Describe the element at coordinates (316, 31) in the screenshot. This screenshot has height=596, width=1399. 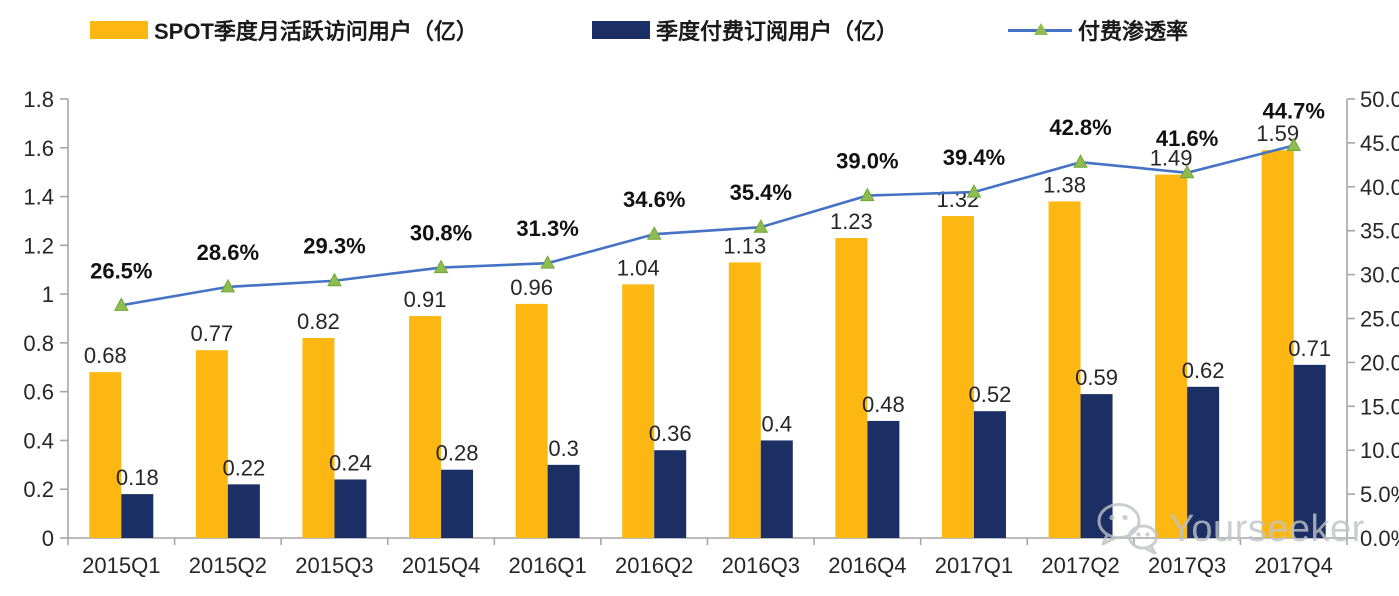
I see `legend-label-mau: SPOT季度月活跃访问用户（亿）` at that location.